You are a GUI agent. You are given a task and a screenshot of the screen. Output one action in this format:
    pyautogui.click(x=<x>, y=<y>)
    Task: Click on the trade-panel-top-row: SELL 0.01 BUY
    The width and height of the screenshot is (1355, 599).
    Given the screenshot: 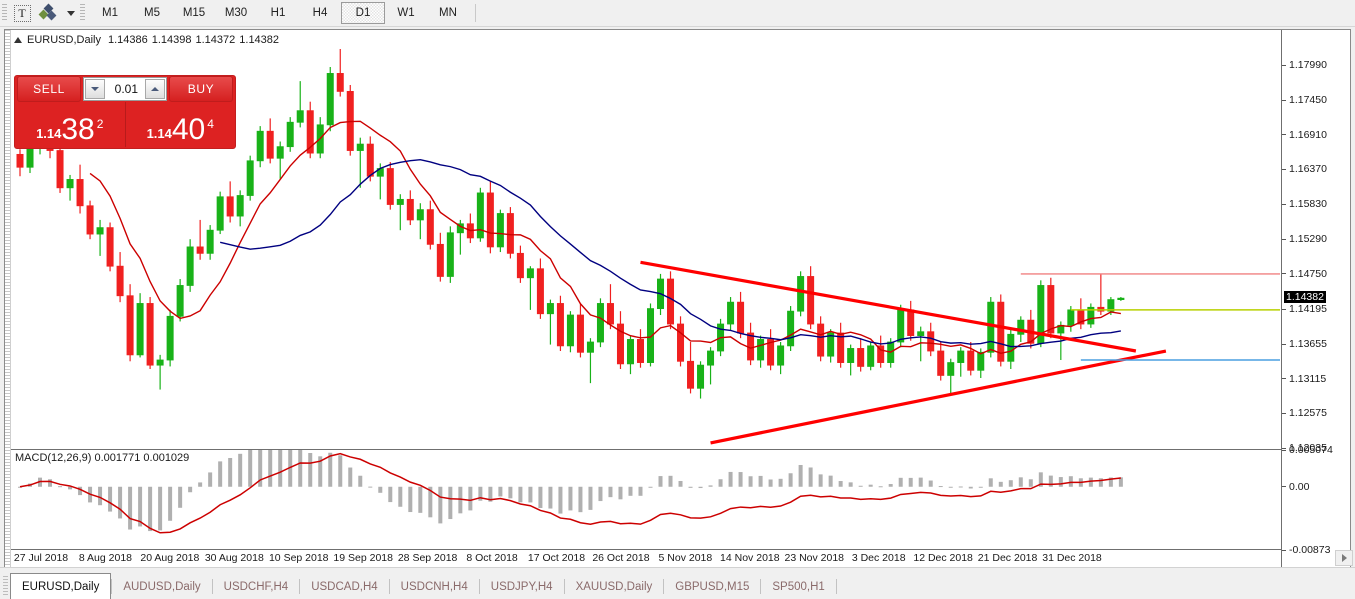 What is the action you would take?
    pyautogui.click(x=125, y=89)
    